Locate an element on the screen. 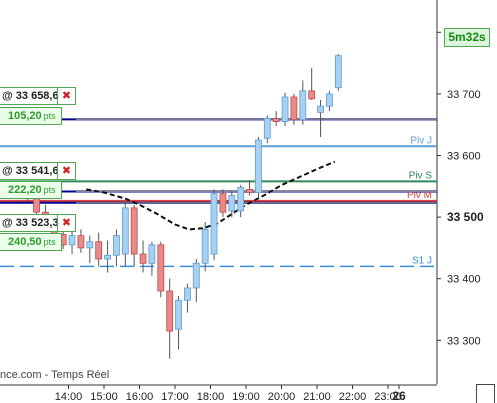 The image size is (497, 403). order-3-pts-unit: pts is located at coordinates (49, 242).